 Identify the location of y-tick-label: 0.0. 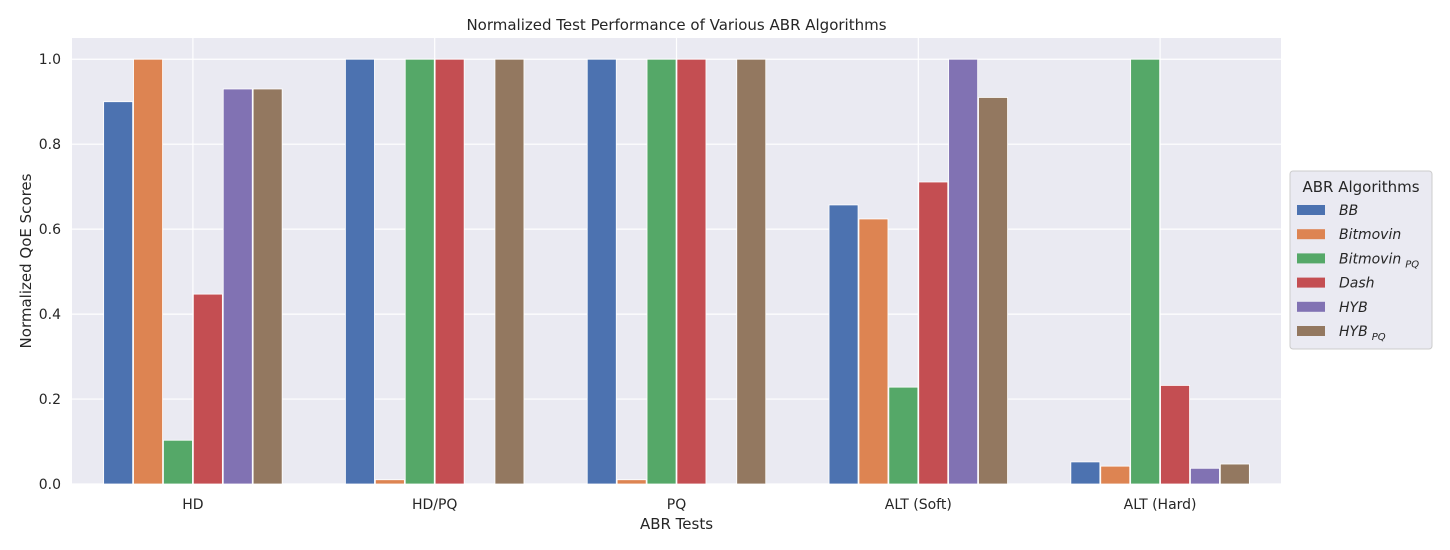
(50, 485).